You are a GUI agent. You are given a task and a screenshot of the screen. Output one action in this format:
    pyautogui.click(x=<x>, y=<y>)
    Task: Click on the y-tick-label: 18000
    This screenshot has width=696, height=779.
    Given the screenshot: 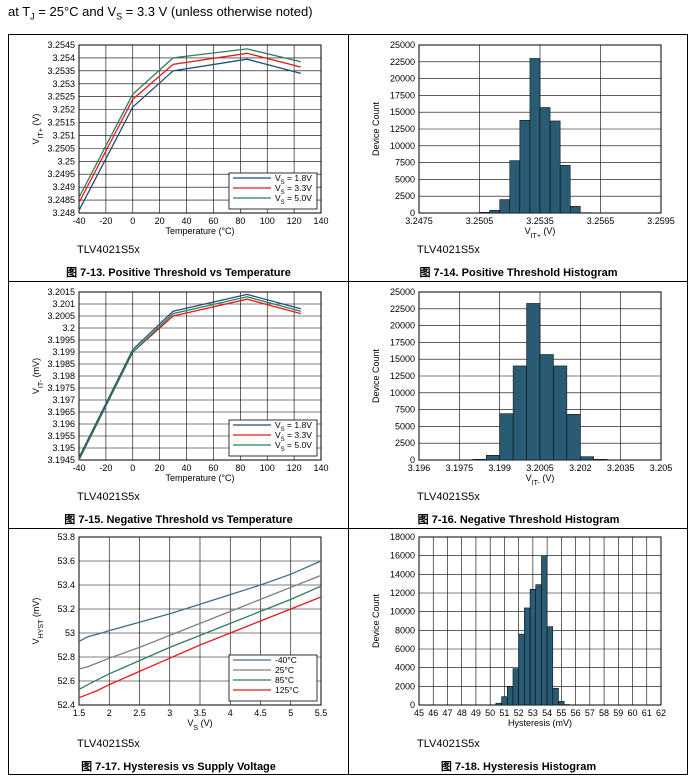 What is the action you would take?
    pyautogui.click(x=402, y=537)
    